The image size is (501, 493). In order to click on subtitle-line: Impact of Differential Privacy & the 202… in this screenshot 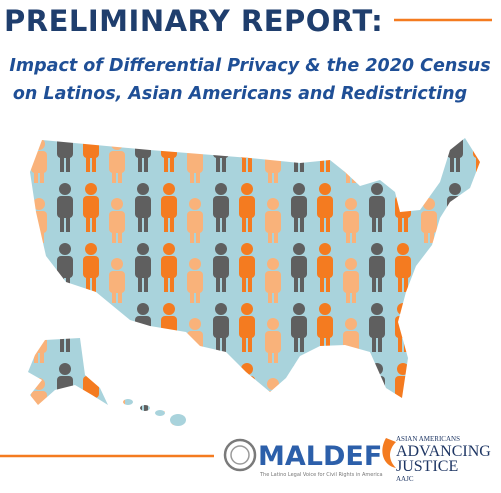, I will do `click(249, 66)`.